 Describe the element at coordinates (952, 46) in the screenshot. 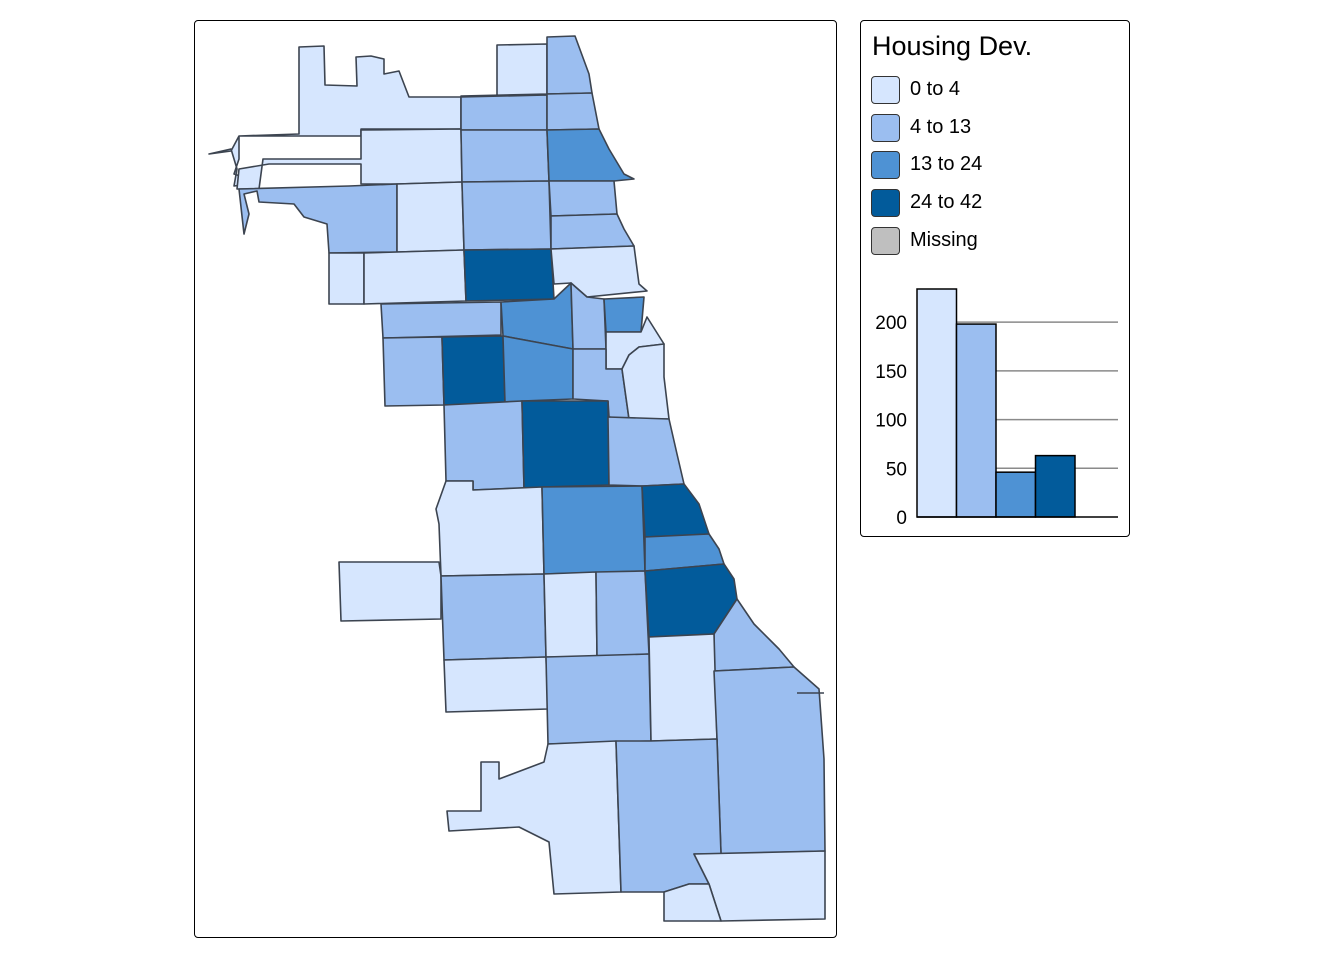

I see `legend-title: Housing Dev.` at that location.